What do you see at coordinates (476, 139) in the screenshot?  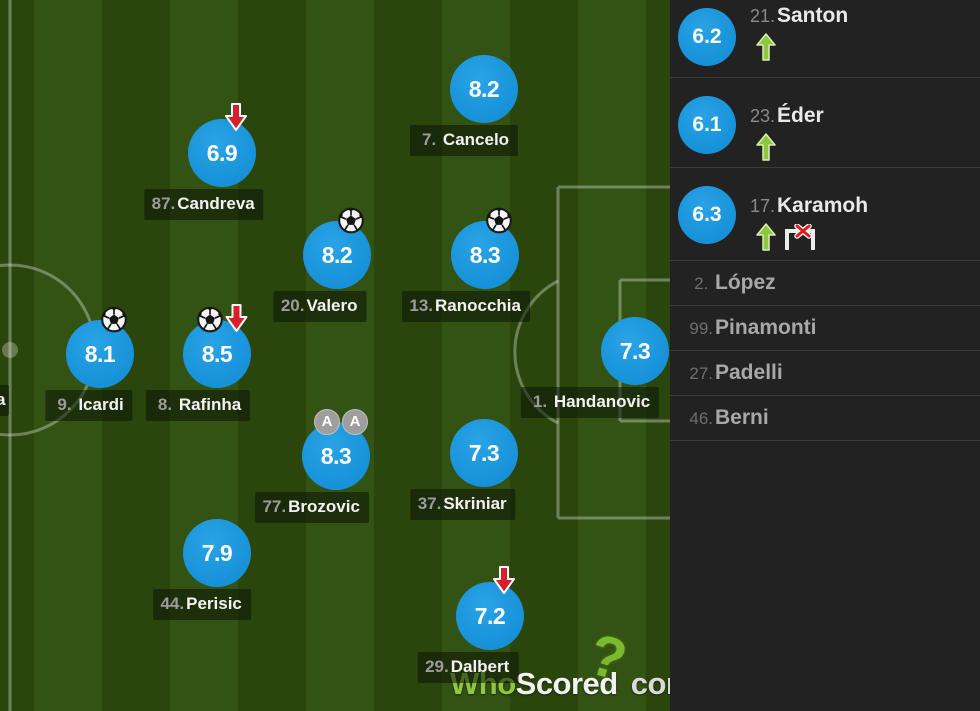 I see `player-name: Cancelo` at bounding box center [476, 139].